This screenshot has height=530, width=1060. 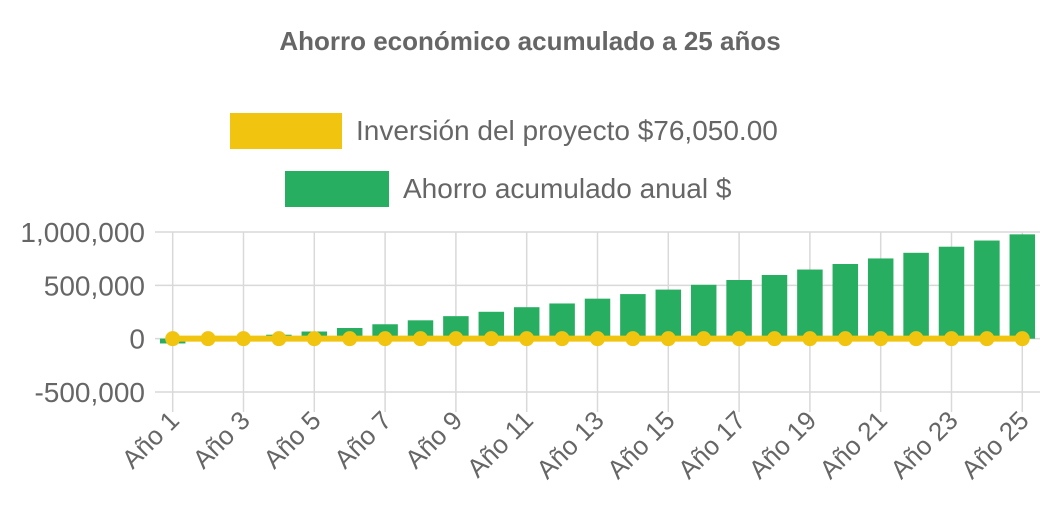 I want to click on y-tick-label: 1,000,000, so click(x=82, y=232).